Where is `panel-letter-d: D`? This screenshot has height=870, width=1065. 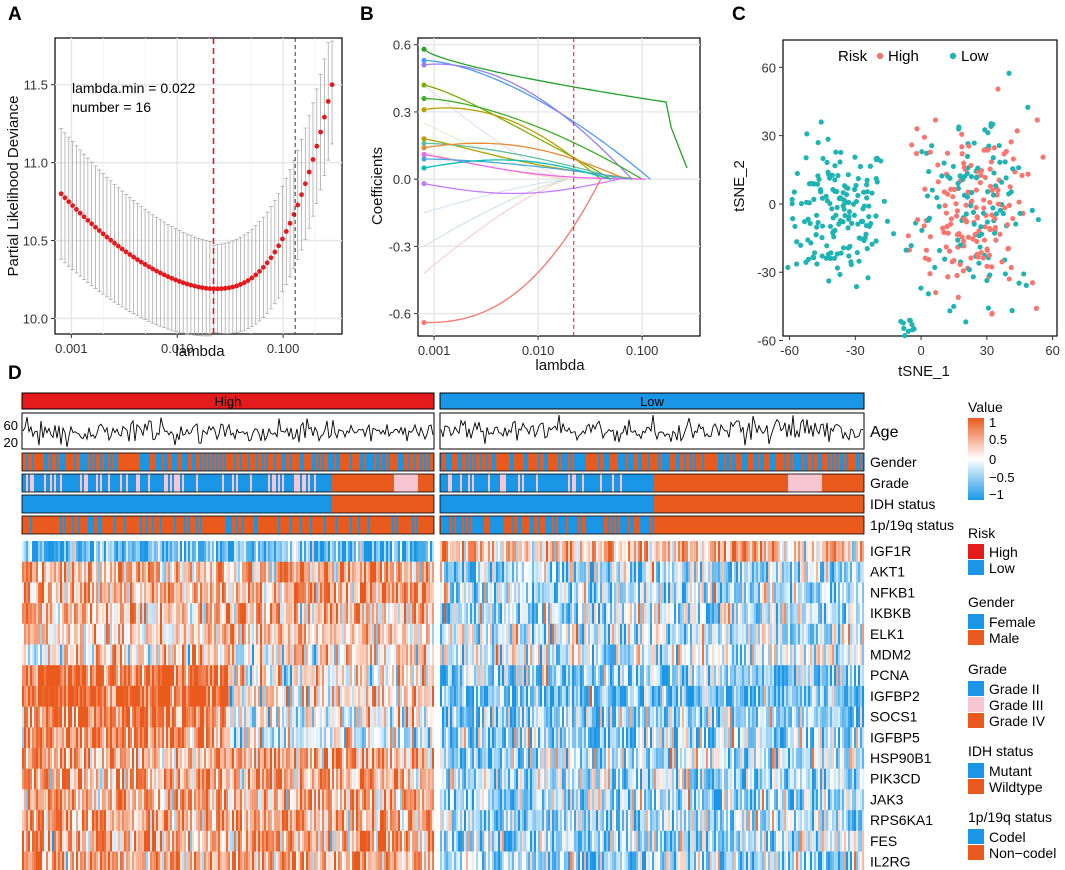
panel-letter-d: D is located at coordinates (15, 373).